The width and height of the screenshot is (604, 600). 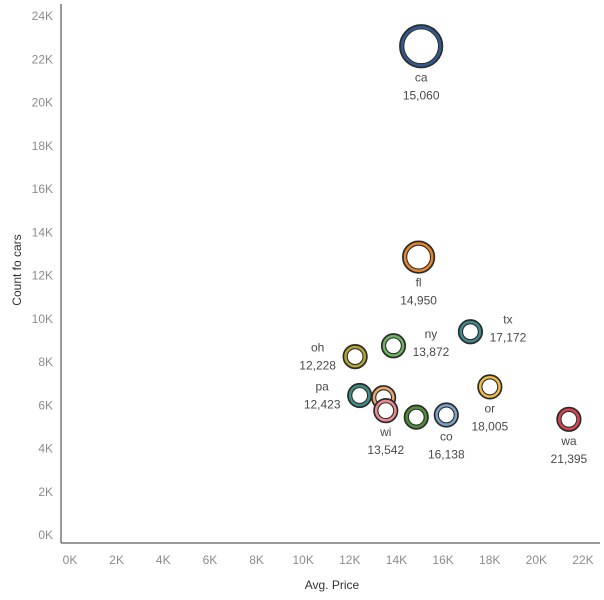 I want to click on data-point-co, so click(x=446, y=415).